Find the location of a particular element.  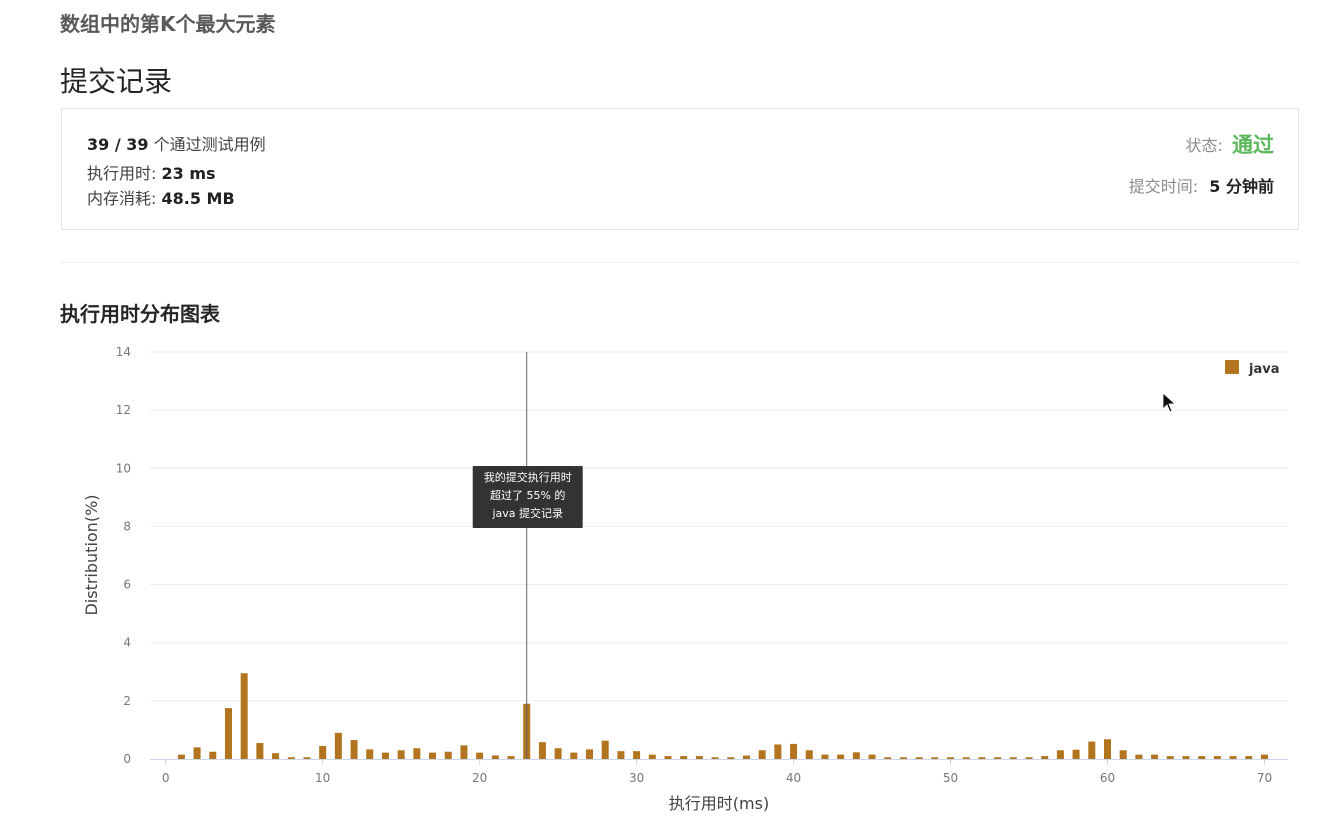

submit-time-value: 5 分钟前 is located at coordinates (1241, 186).